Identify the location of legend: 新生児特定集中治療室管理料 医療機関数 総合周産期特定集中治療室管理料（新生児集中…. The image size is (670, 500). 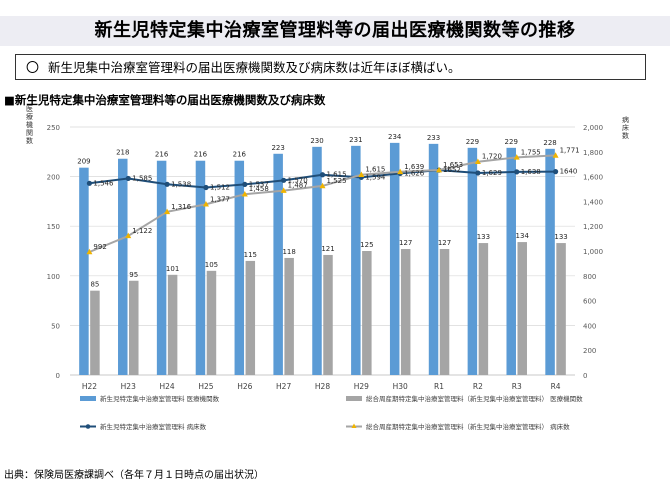
(331, 412).